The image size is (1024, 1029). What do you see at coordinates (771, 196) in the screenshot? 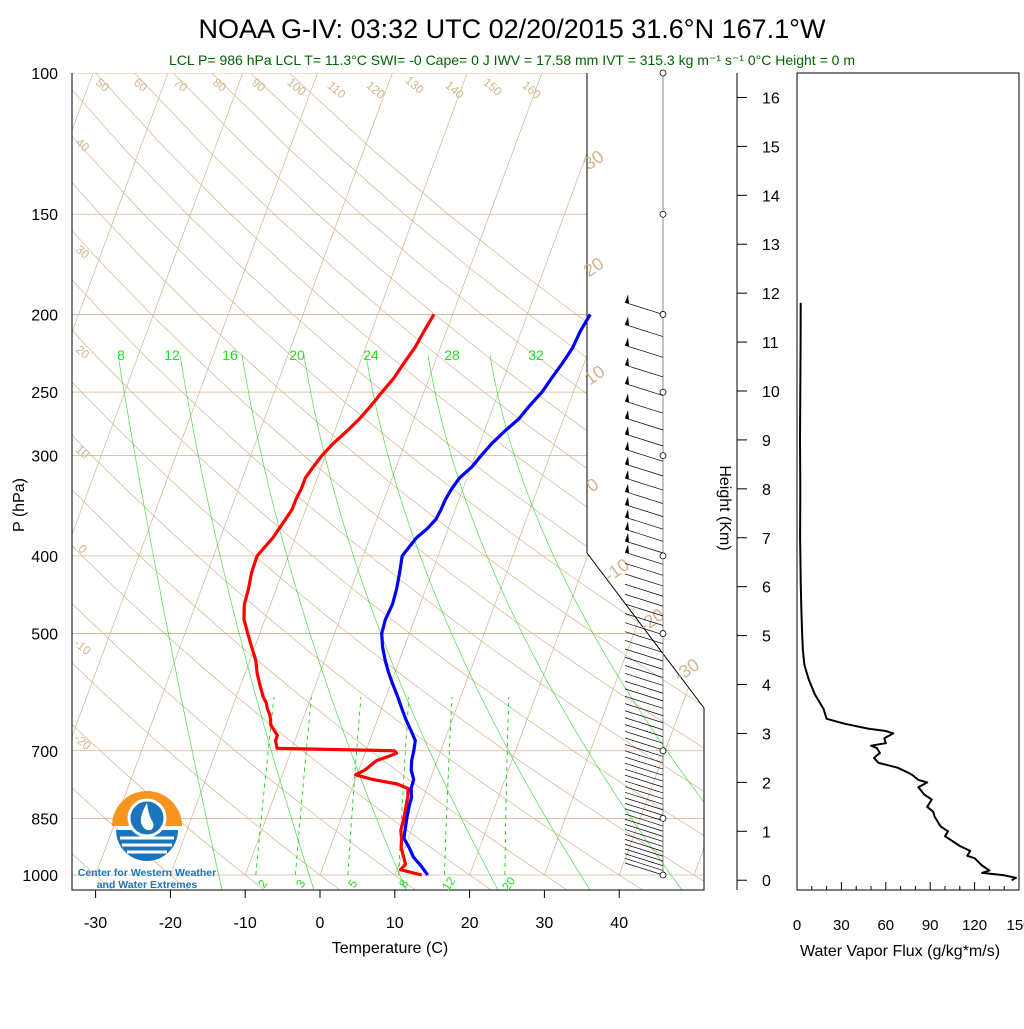
I see `height-tick-label: 14` at bounding box center [771, 196].